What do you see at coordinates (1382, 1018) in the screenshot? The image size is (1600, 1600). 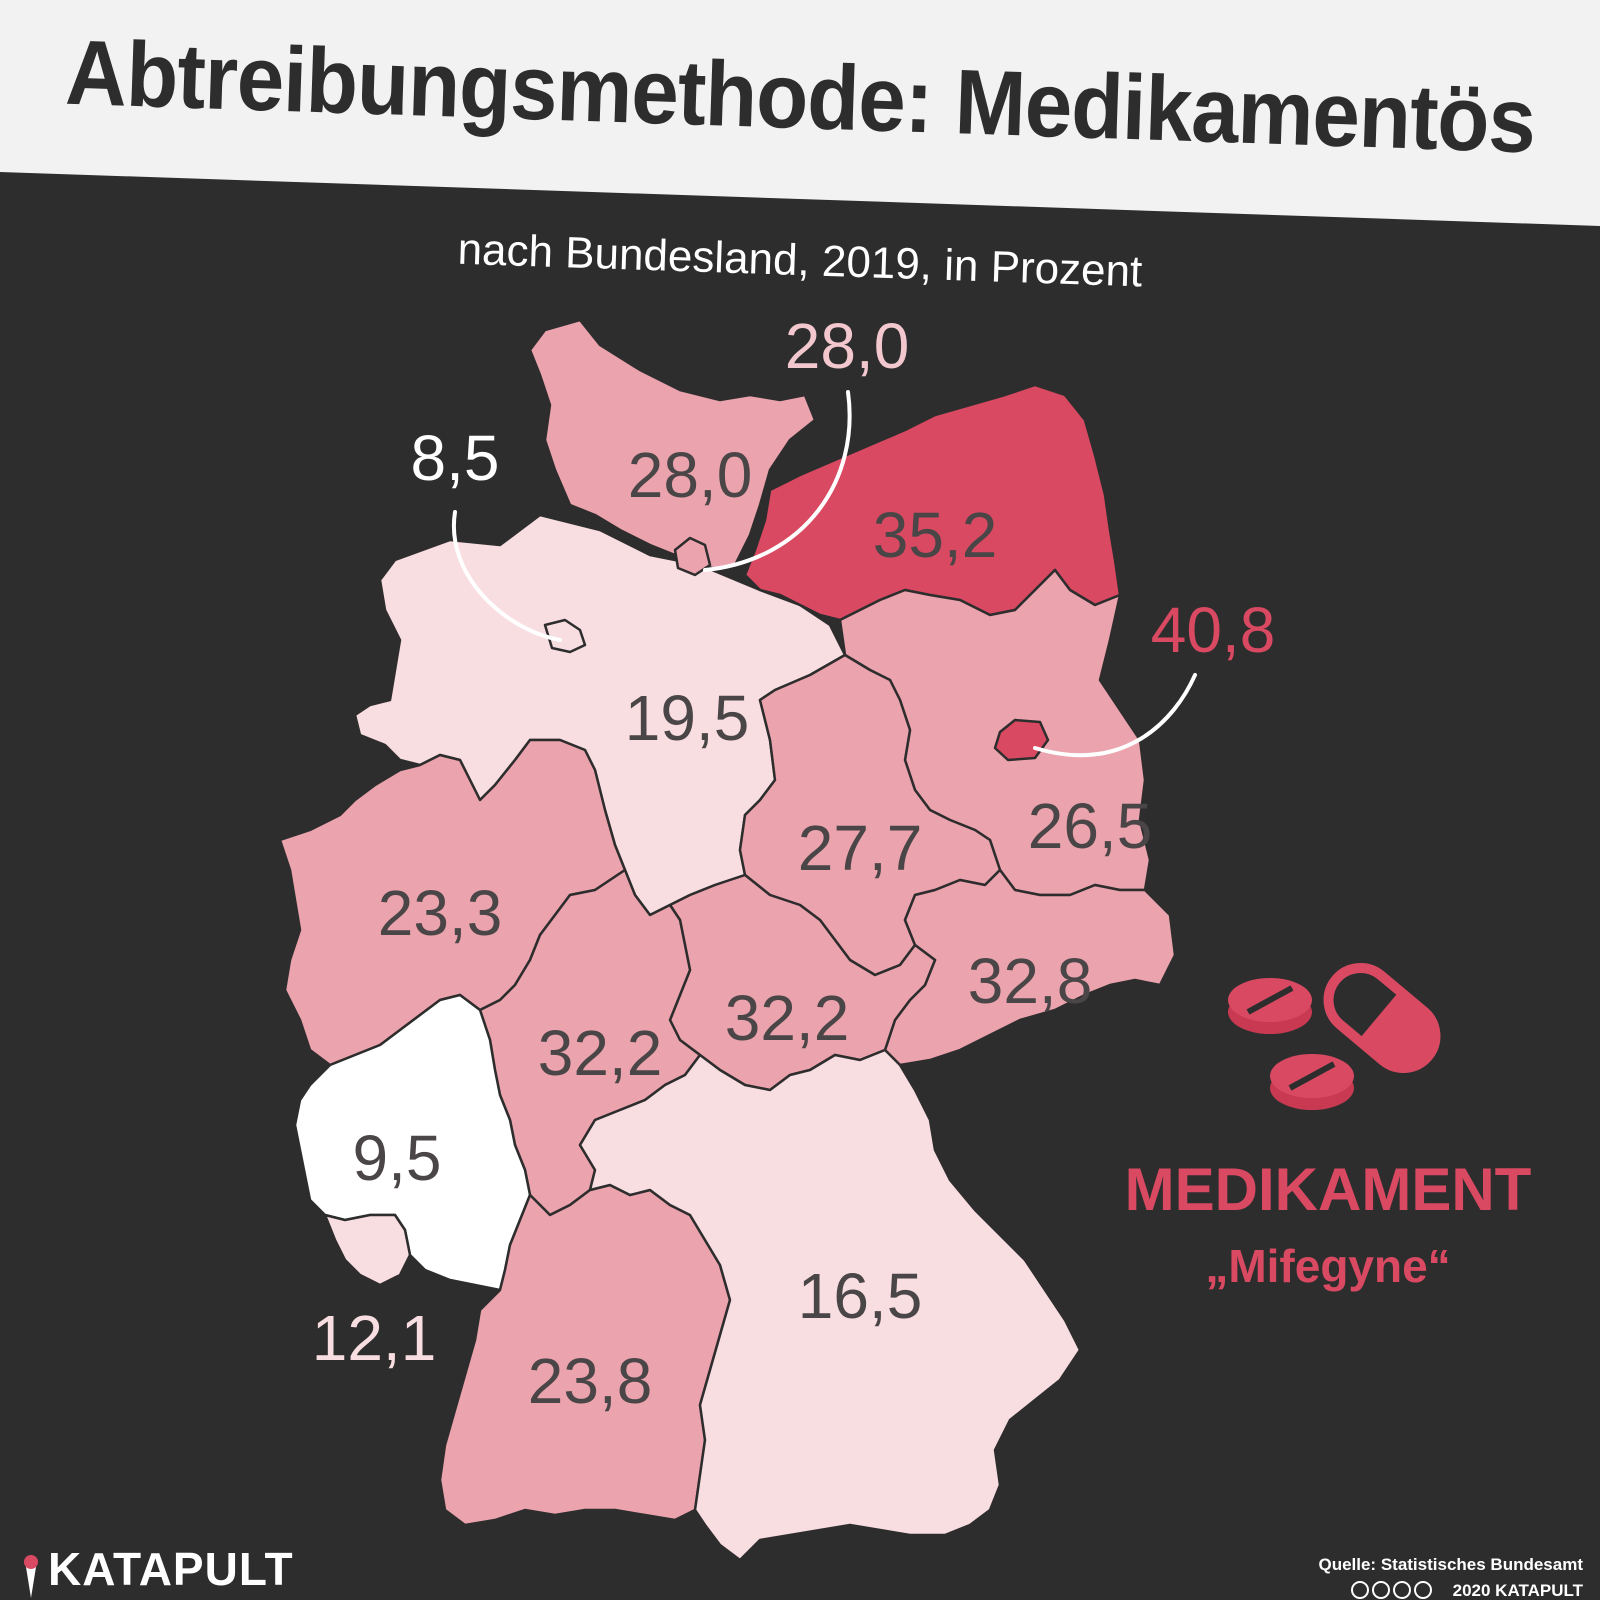 I see `capsule-icon` at bounding box center [1382, 1018].